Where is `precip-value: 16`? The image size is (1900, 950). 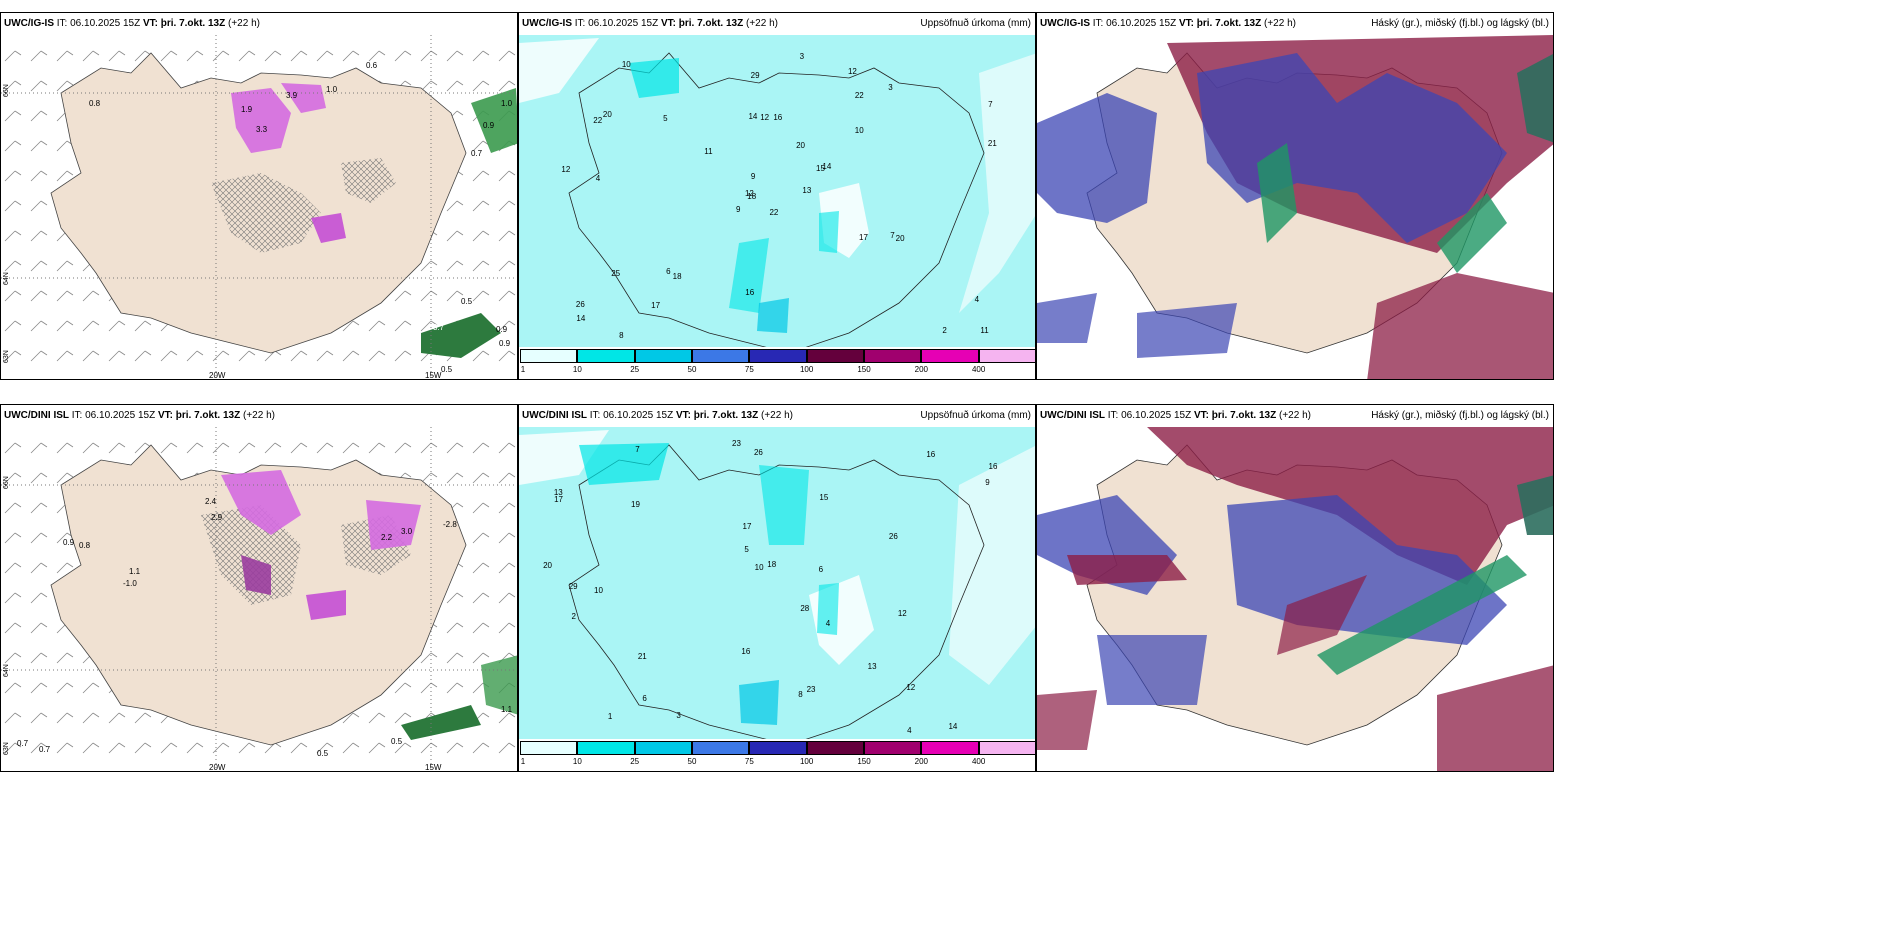
precip-value: 16 is located at coordinates (993, 467).